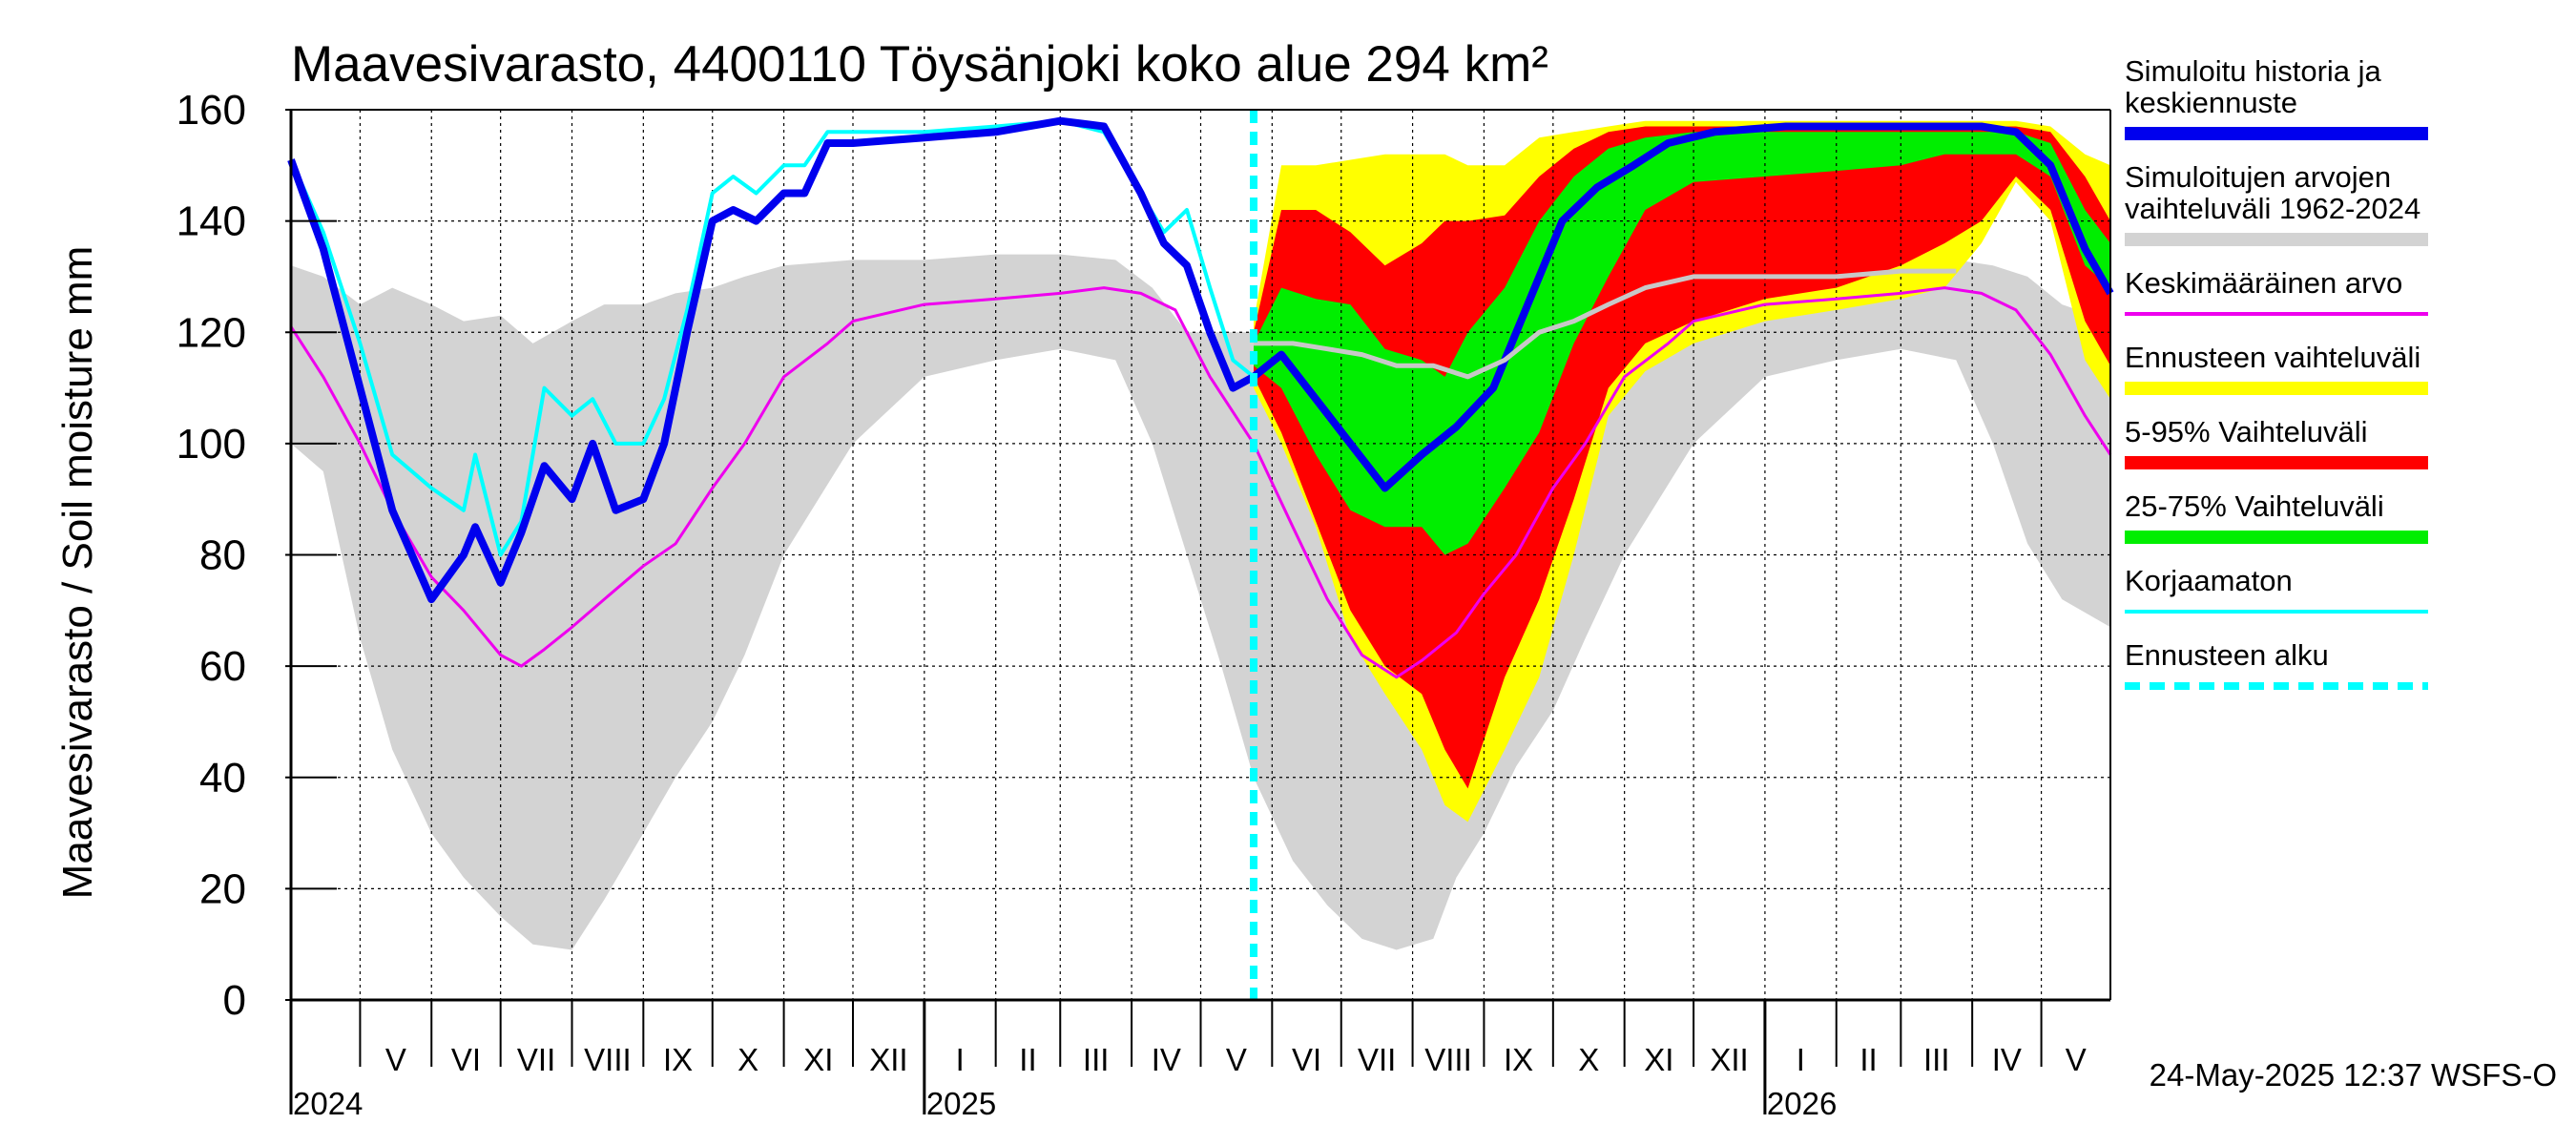 This screenshot has height=1145, width=2576. Describe the element at coordinates (211, 110) in the screenshot. I see `y-tick-label: 160` at that location.